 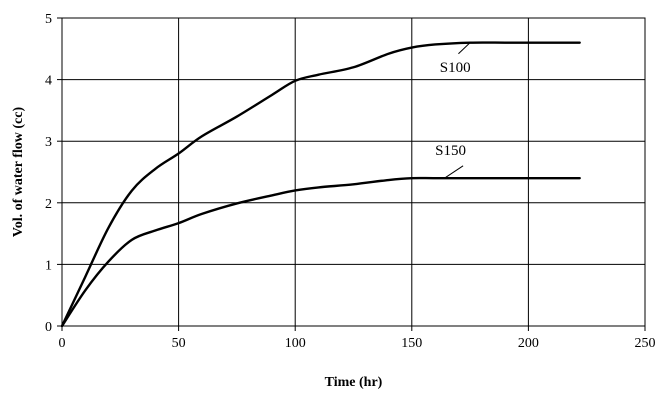 What do you see at coordinates (48, 327) in the screenshot?
I see `y-tick-label: 0` at bounding box center [48, 327].